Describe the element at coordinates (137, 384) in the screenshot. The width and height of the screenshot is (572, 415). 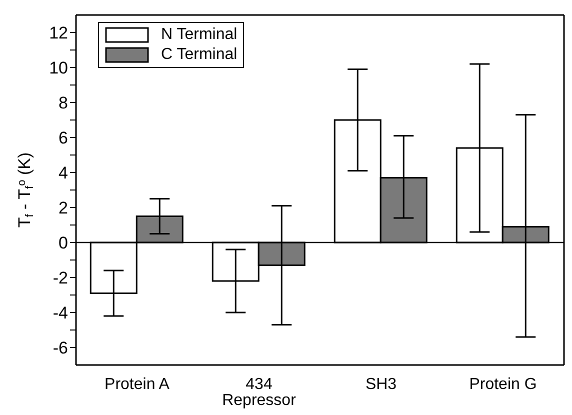
I see `x-tick-label: Protein A` at that location.